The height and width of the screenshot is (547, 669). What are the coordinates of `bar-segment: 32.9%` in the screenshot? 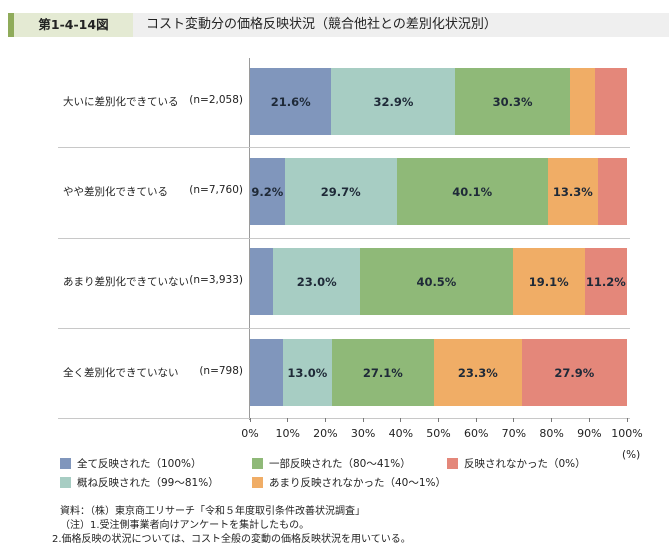 It's located at (393, 101).